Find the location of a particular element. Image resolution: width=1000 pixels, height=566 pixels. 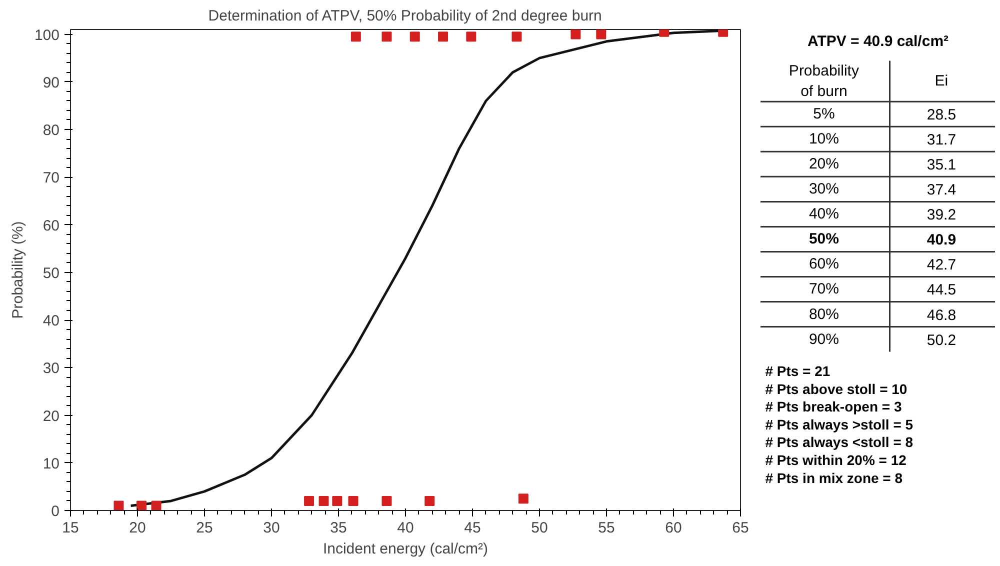

text: 60% is located at coordinates (823, 264).